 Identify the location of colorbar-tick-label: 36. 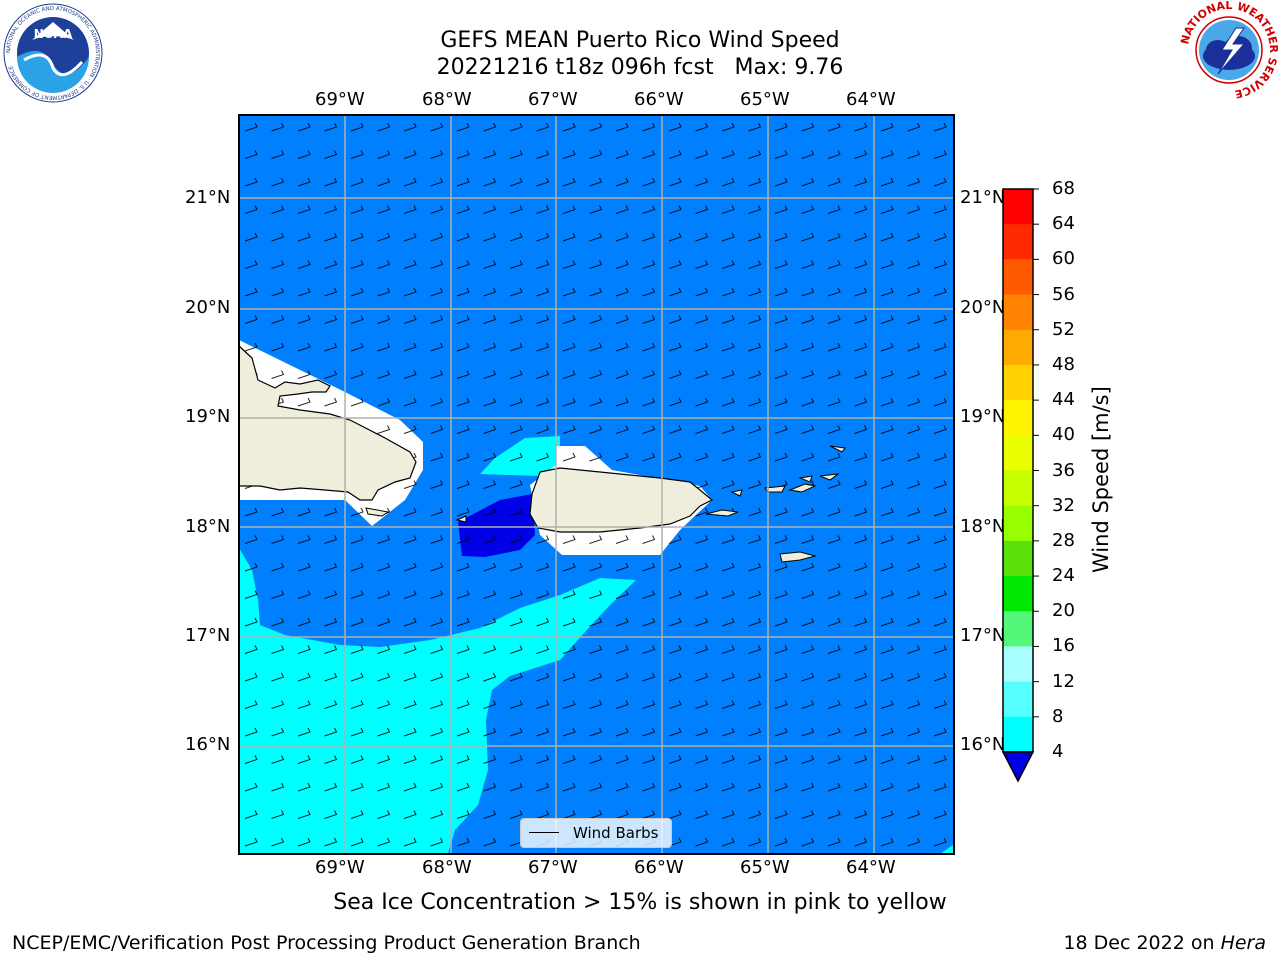
(1063, 470).